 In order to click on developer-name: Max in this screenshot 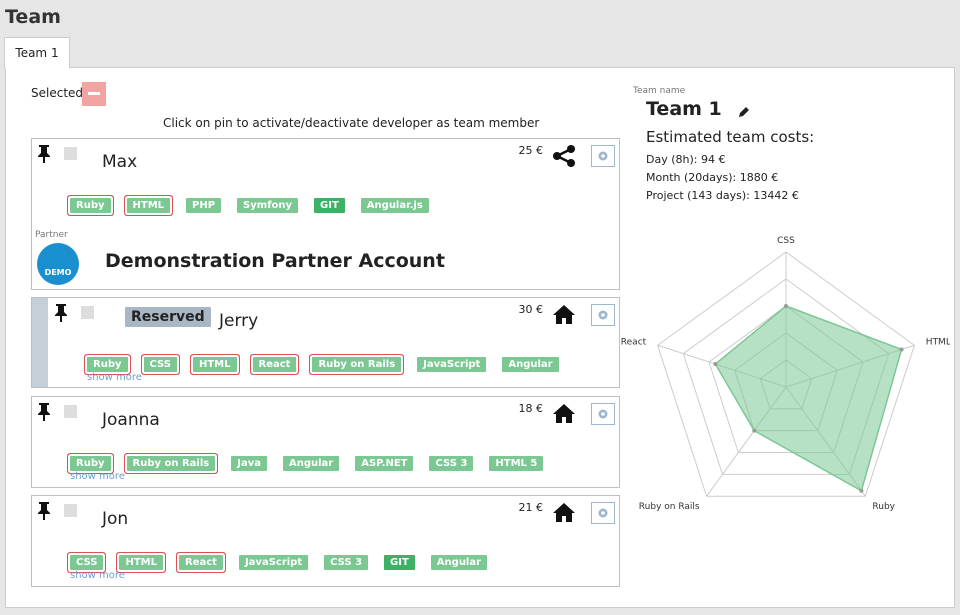, I will do `click(120, 162)`.